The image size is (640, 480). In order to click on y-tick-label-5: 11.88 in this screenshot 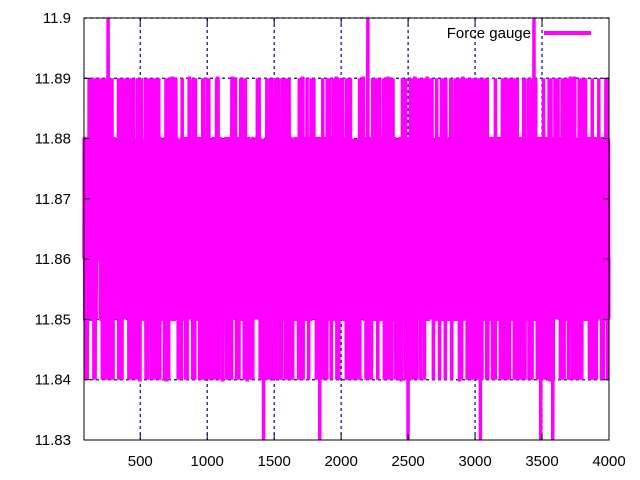, I will do `click(53, 139)`.